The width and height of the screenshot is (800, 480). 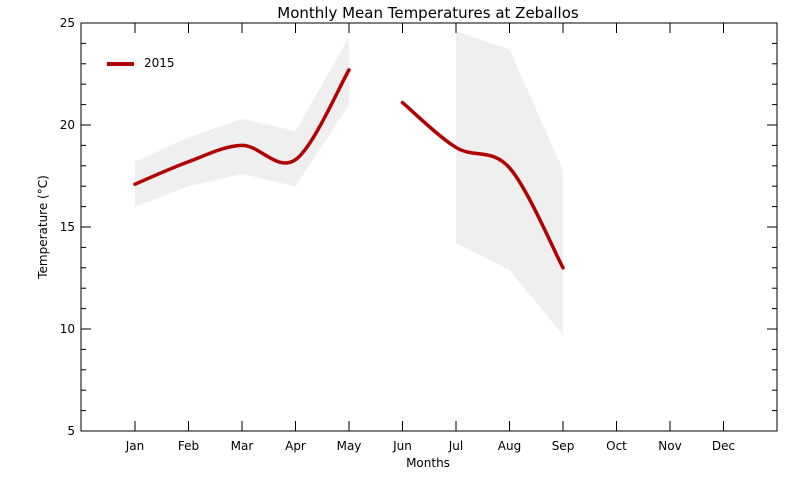 I want to click on x-tick-label-apr: Apr, so click(x=295, y=446).